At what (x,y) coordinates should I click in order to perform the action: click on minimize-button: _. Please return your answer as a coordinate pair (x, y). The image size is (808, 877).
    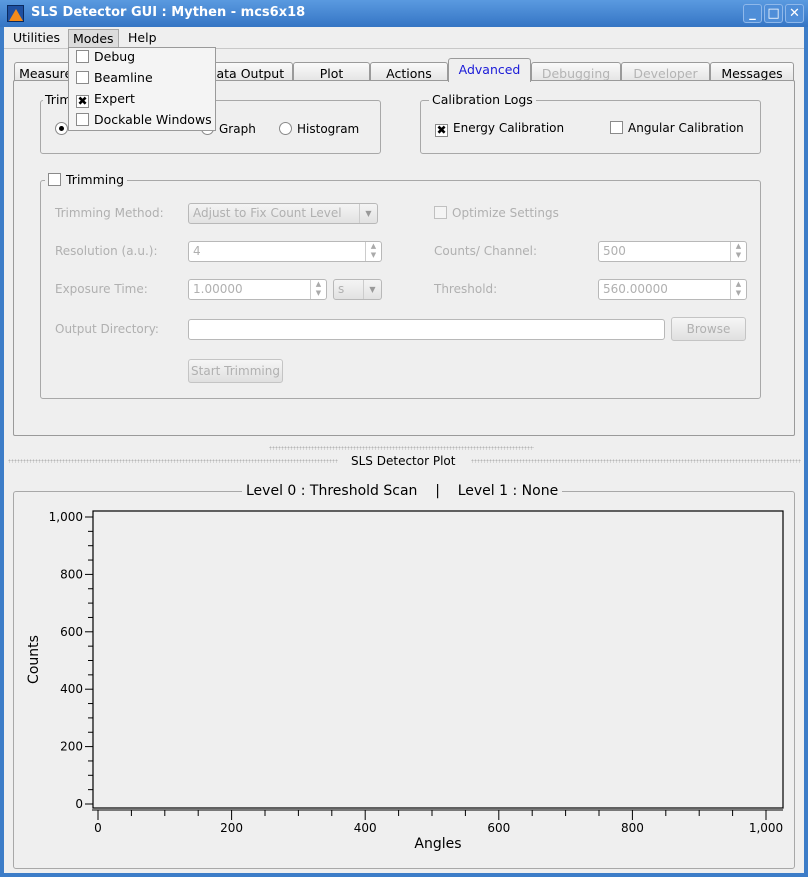
    Looking at the image, I should click on (752, 13).